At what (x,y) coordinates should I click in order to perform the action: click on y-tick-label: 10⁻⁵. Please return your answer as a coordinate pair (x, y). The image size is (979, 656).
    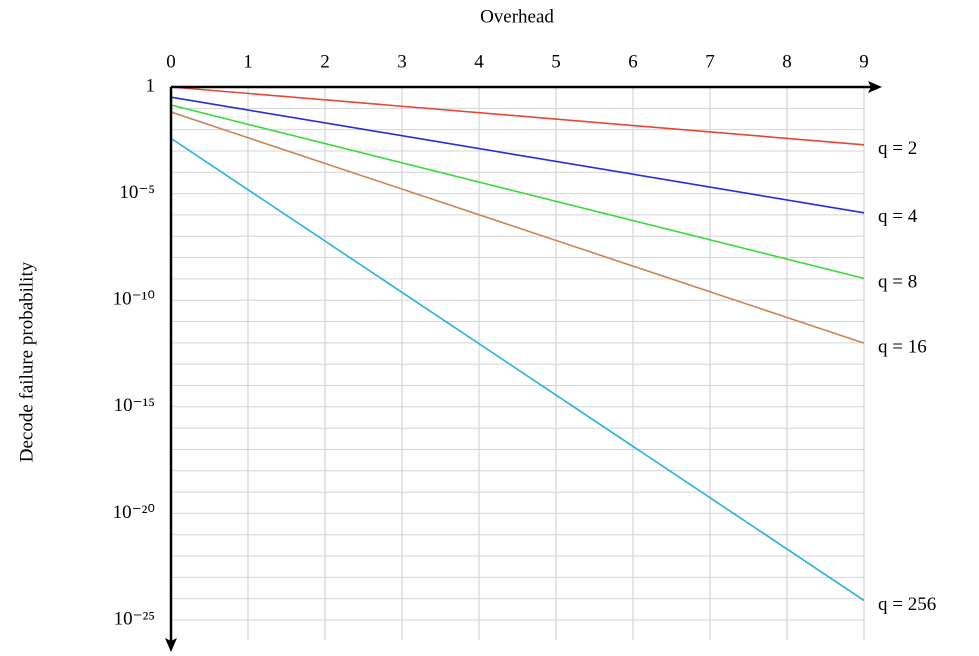
    Looking at the image, I should click on (137, 192).